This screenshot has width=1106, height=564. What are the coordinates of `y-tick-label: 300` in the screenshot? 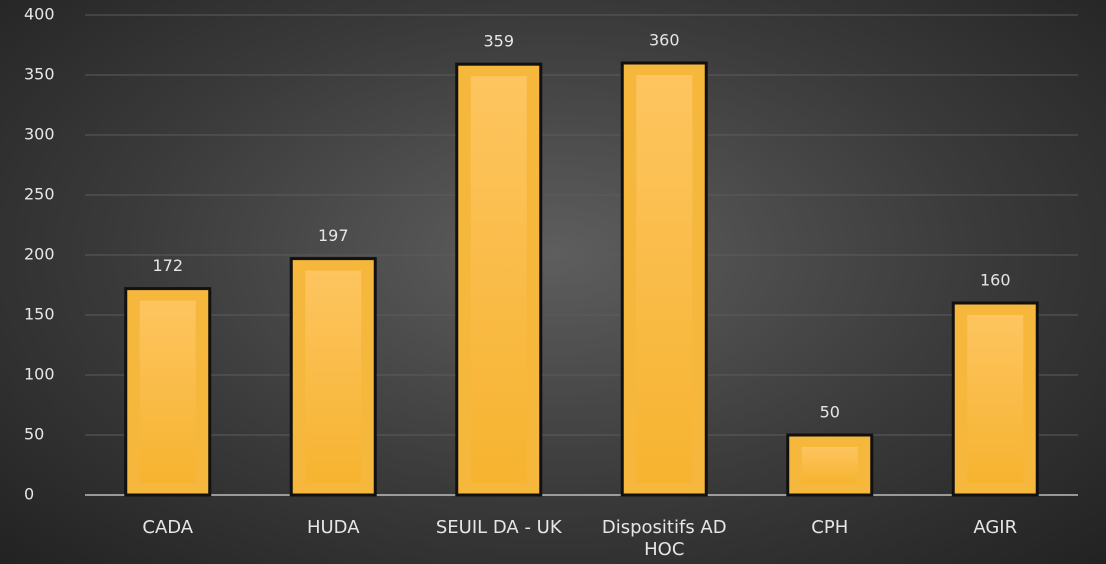 It's located at (39, 134).